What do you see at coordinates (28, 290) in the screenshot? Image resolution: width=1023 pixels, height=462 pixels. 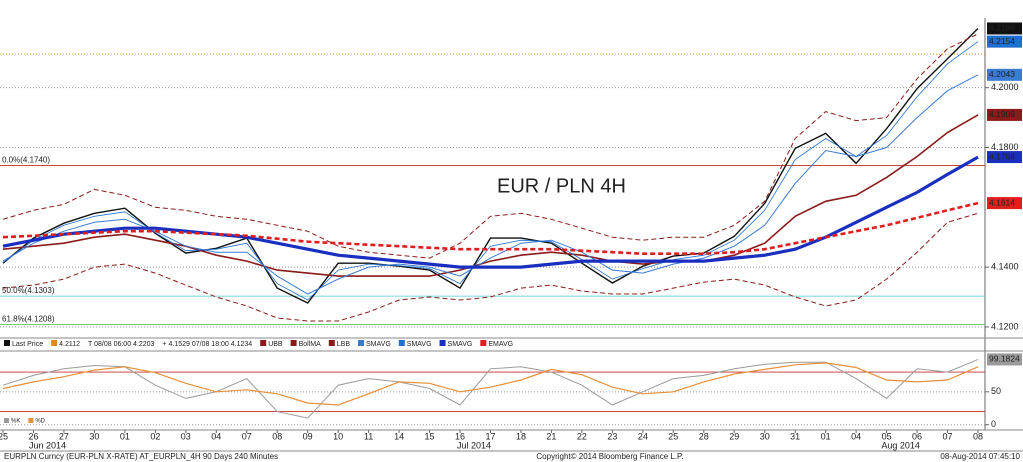 I see `level-label: 50.0%(4.1303)` at bounding box center [28, 290].